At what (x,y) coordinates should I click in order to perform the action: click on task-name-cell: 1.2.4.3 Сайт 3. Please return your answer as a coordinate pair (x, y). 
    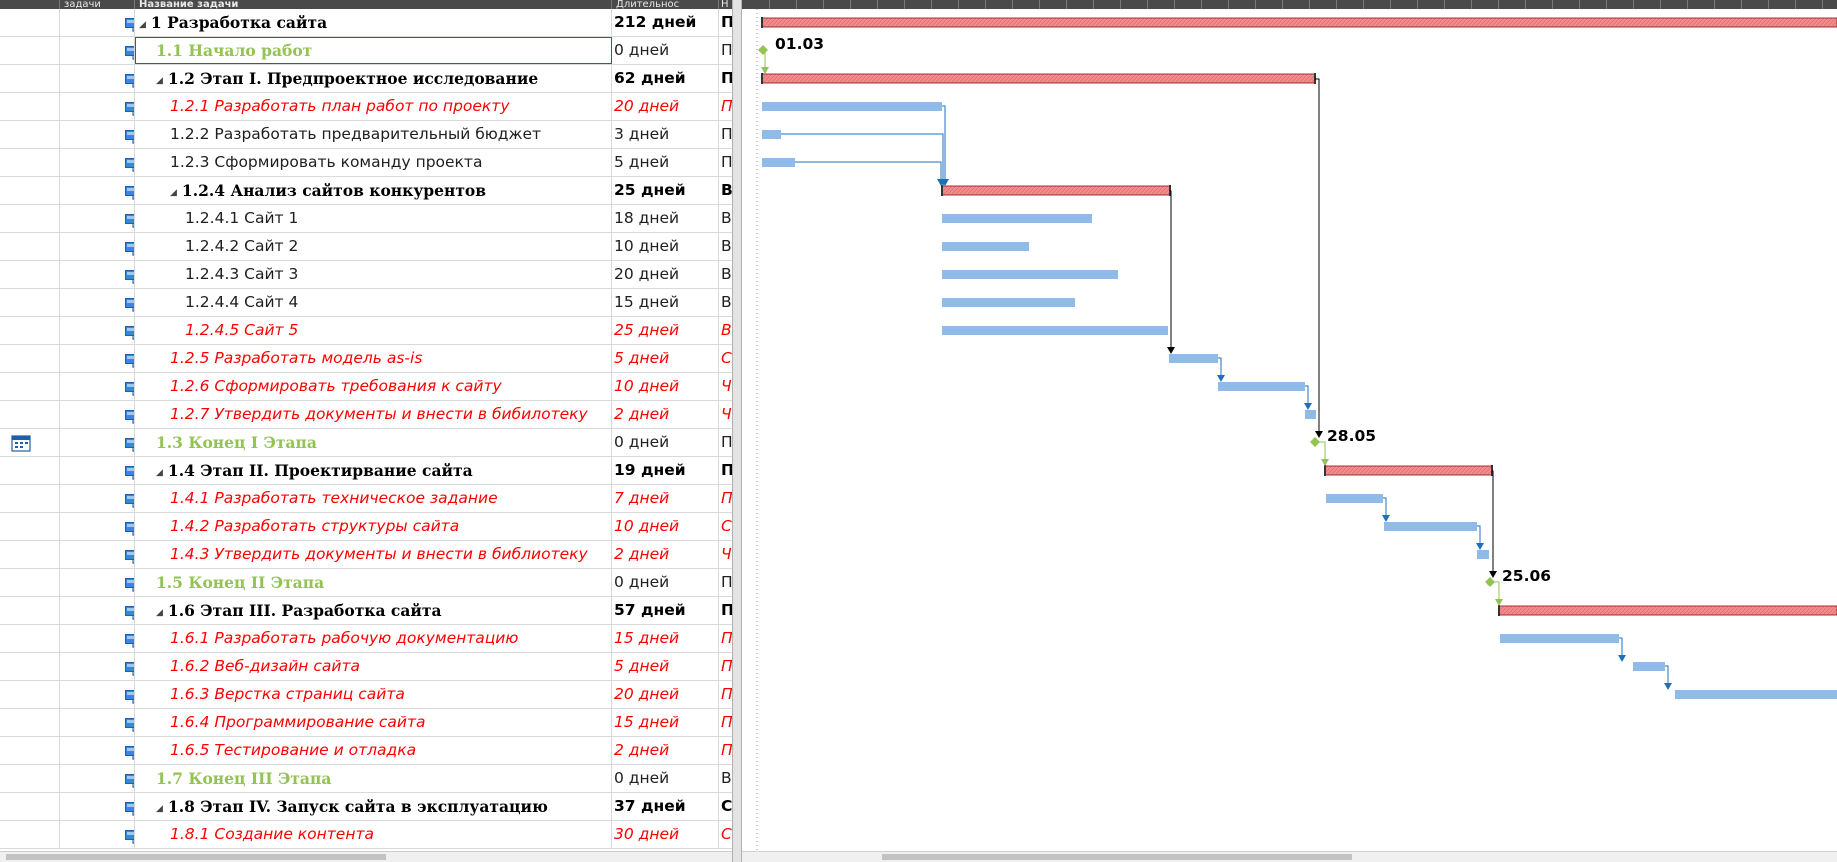
    Looking at the image, I should click on (373, 274).